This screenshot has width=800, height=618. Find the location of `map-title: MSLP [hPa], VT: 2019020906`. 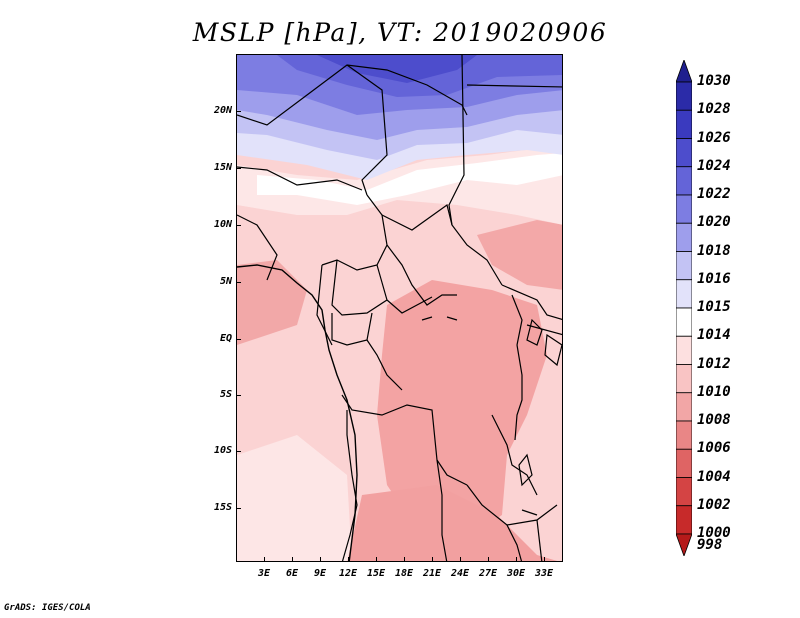

map-title: MSLP [hPa], VT: 2019020906 is located at coordinates (400, 32).